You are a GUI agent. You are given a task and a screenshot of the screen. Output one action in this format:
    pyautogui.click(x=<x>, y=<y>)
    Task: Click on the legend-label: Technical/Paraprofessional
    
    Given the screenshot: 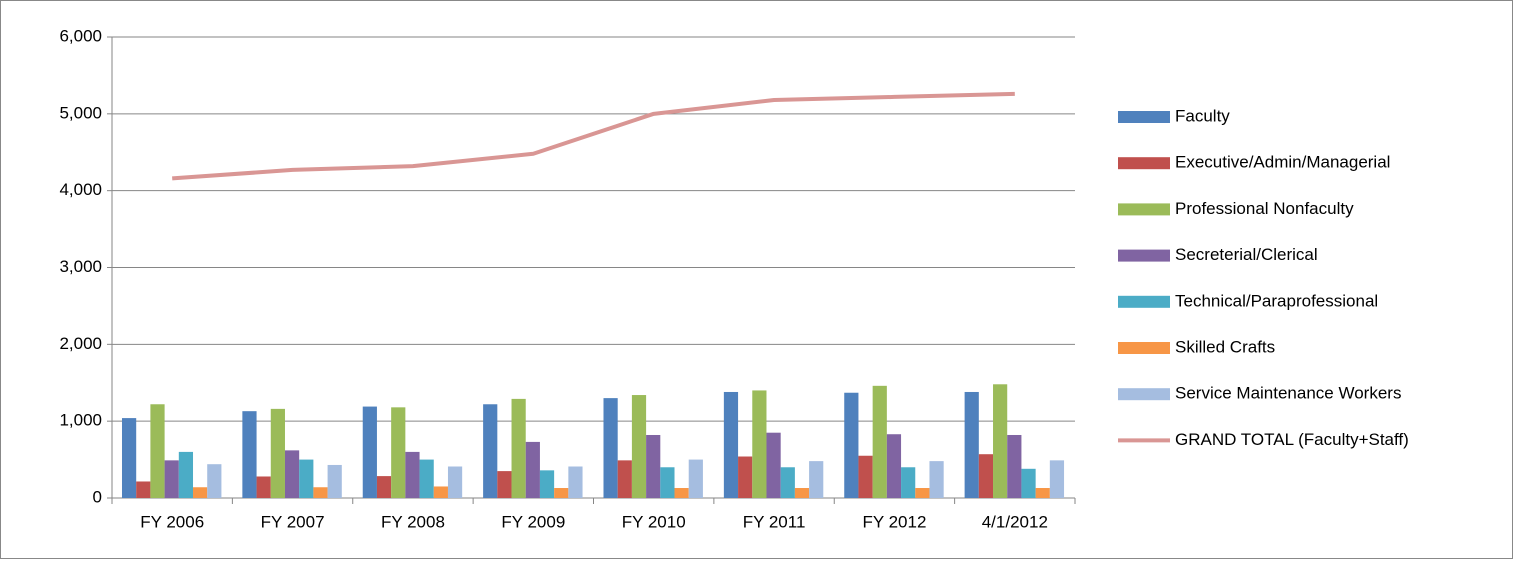 What is the action you would take?
    pyautogui.click(x=1276, y=300)
    